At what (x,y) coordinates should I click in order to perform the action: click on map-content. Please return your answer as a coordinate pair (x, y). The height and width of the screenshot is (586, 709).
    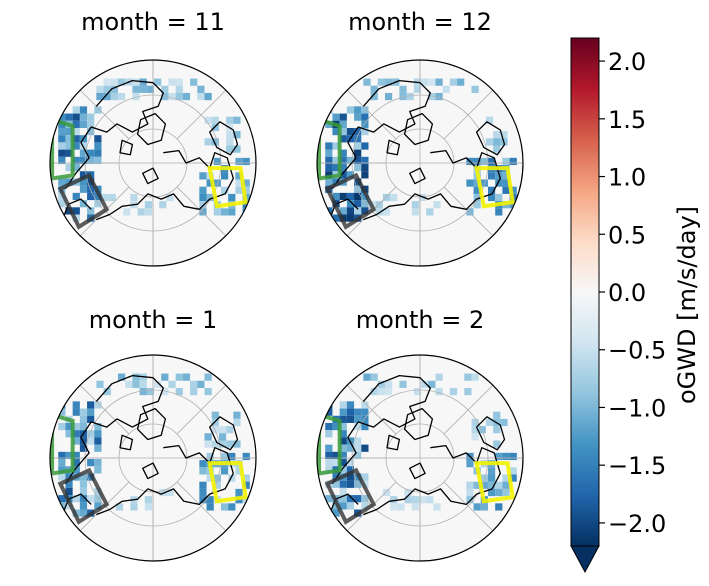
    Looking at the image, I should click on (153, 163).